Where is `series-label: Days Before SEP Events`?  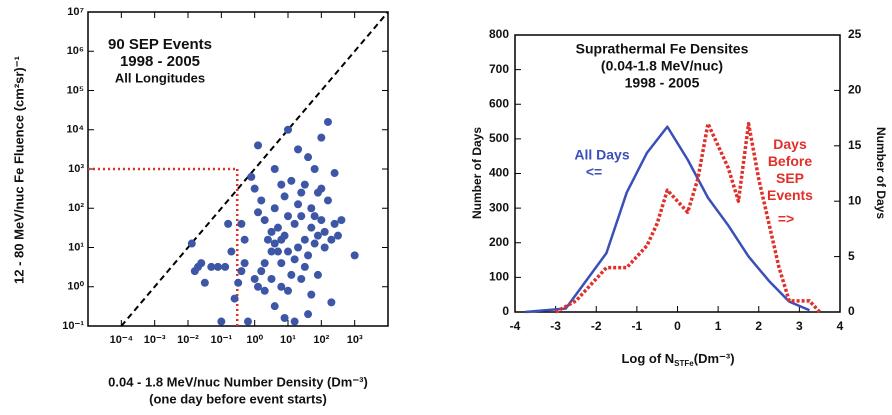
series-label: Days Before SEP Events is located at coordinates (790, 169).